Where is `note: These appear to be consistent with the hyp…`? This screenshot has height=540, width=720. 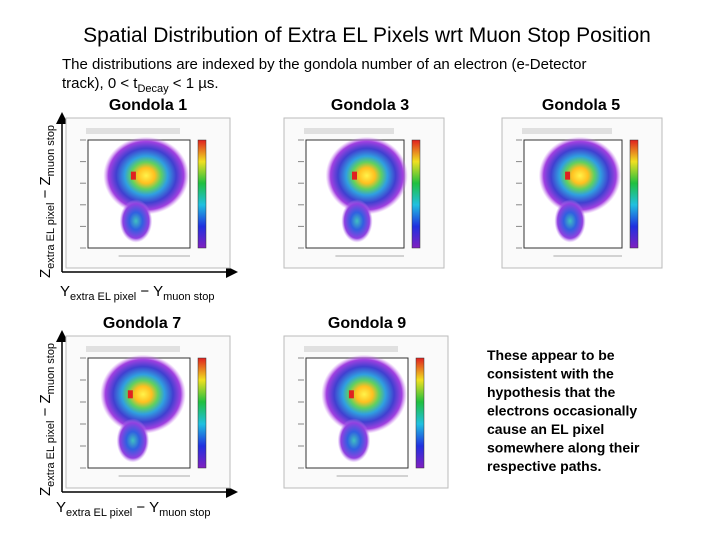 note: These appear to be consistent with the hyp… is located at coordinates (563, 410).